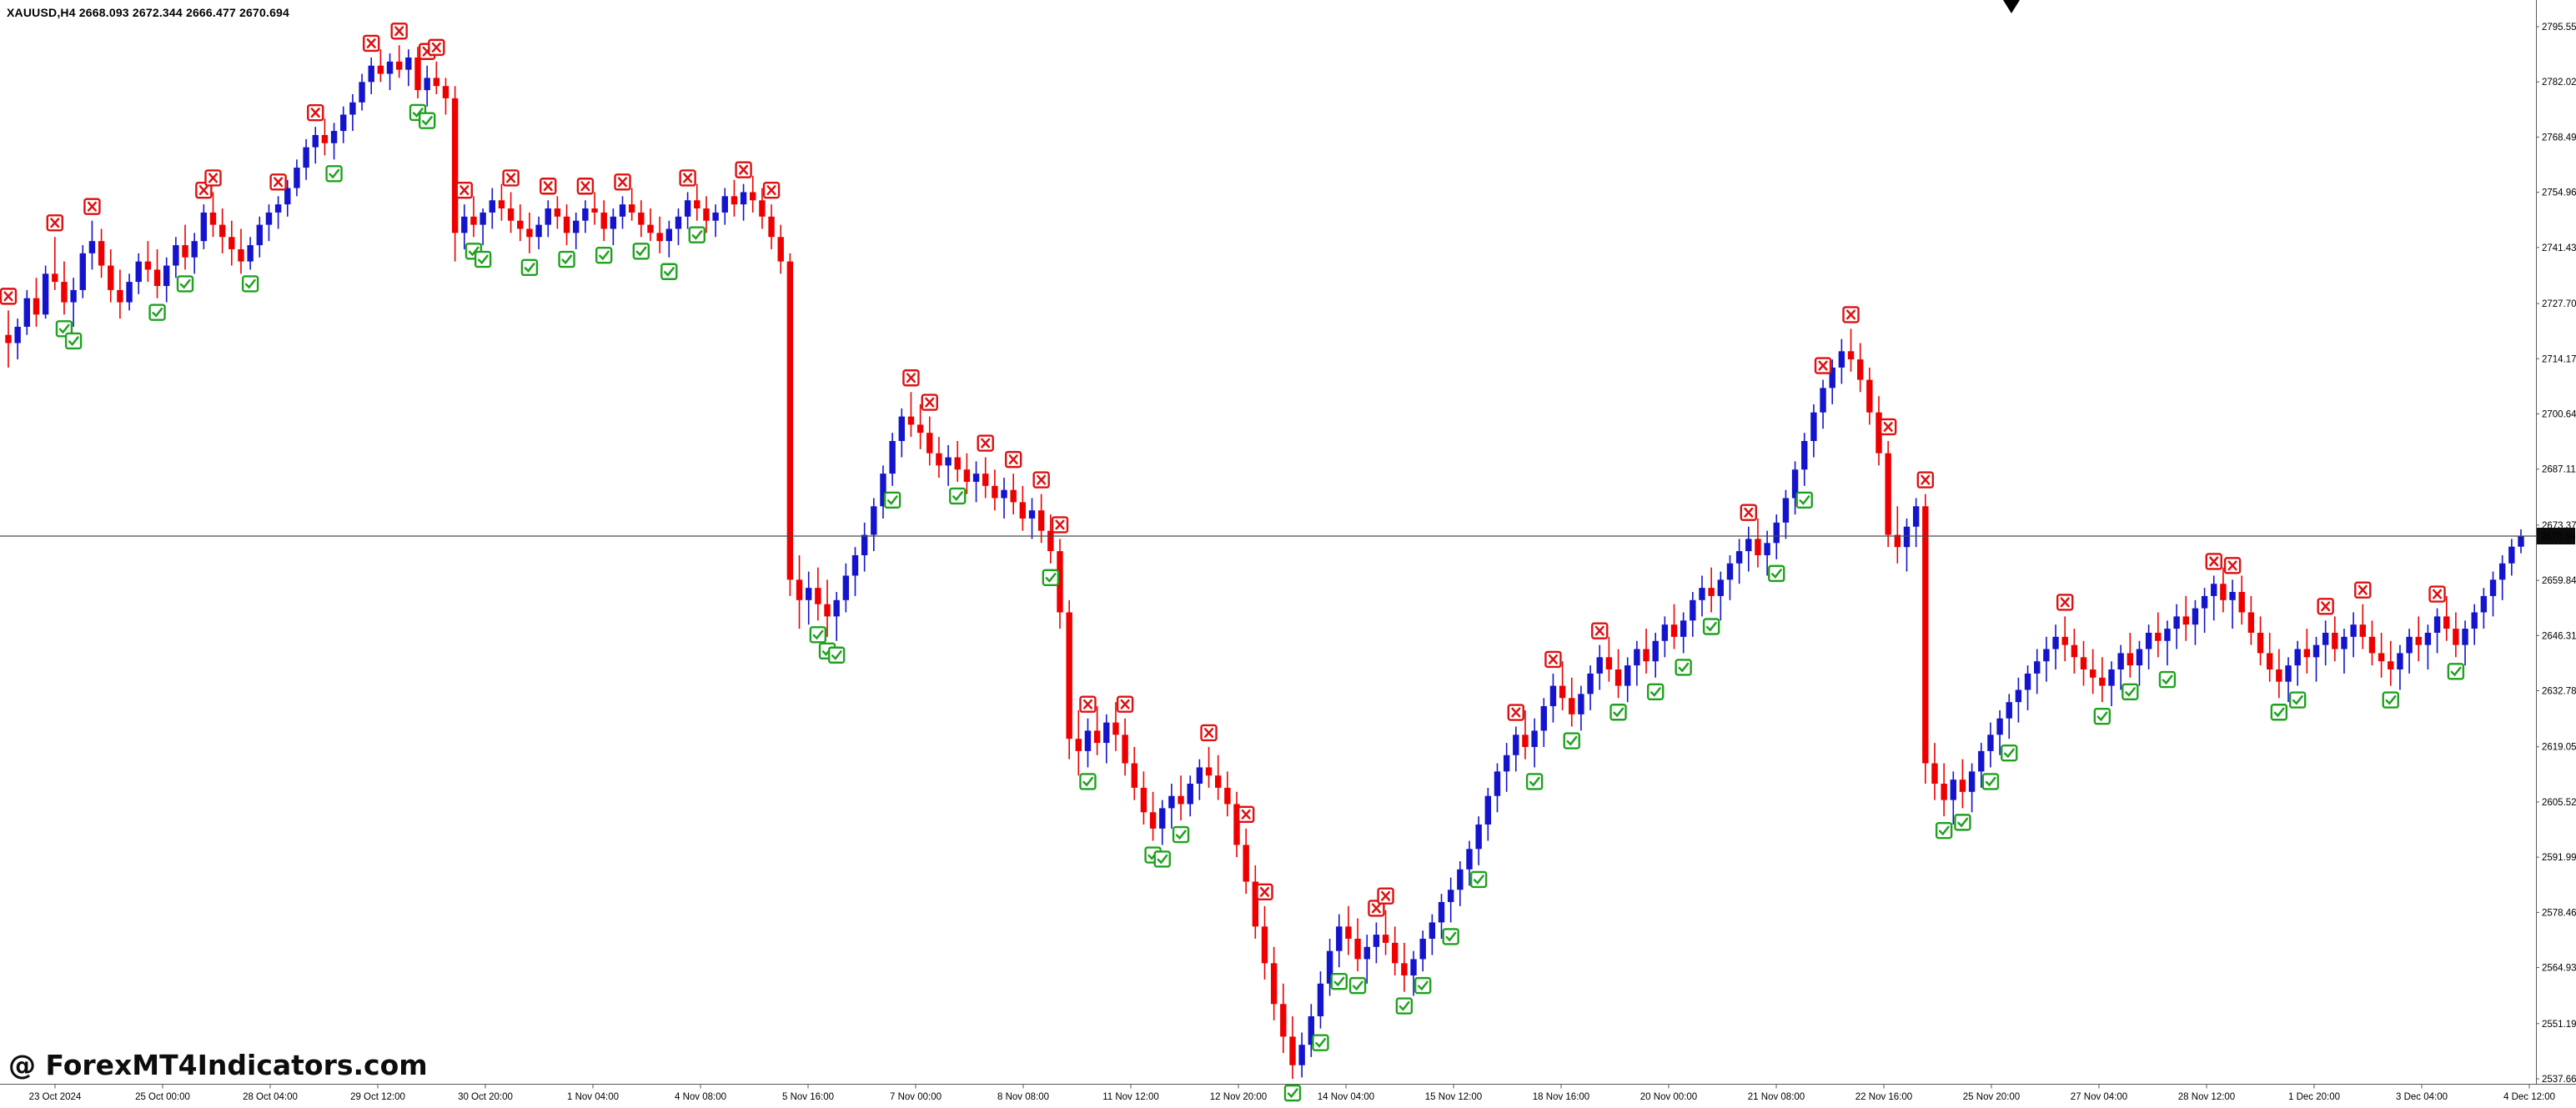 The width and height of the screenshot is (2576, 1108). Describe the element at coordinates (2559, 969) in the screenshot. I see `price-tick-label: 2564.930` at that location.